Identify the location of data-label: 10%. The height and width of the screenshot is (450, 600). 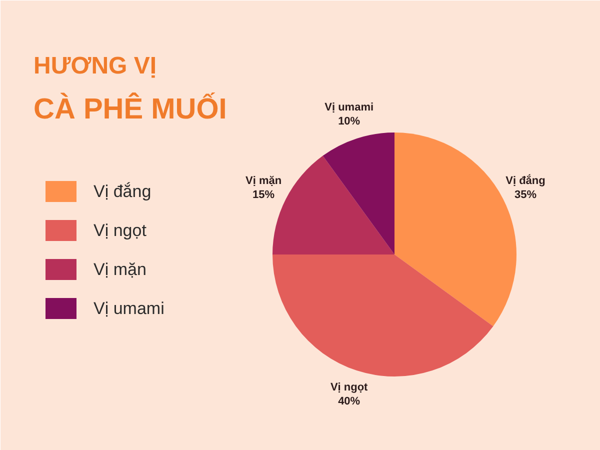
(349, 122).